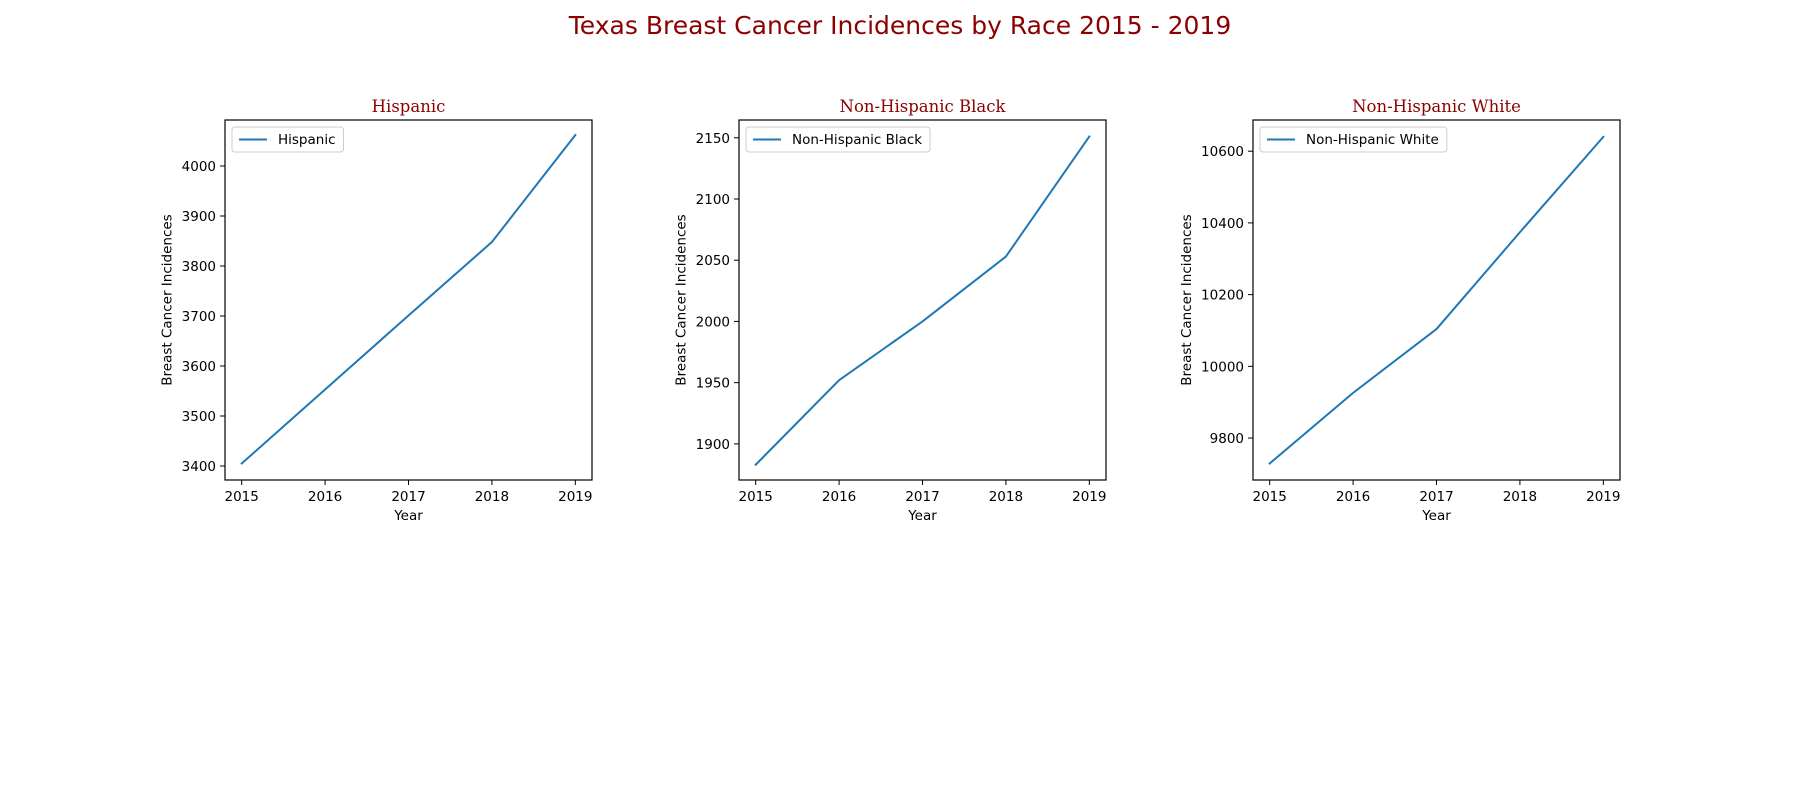 This screenshot has width=1800, height=800. I want to click on y-tick-label: 2150, so click(713, 139).